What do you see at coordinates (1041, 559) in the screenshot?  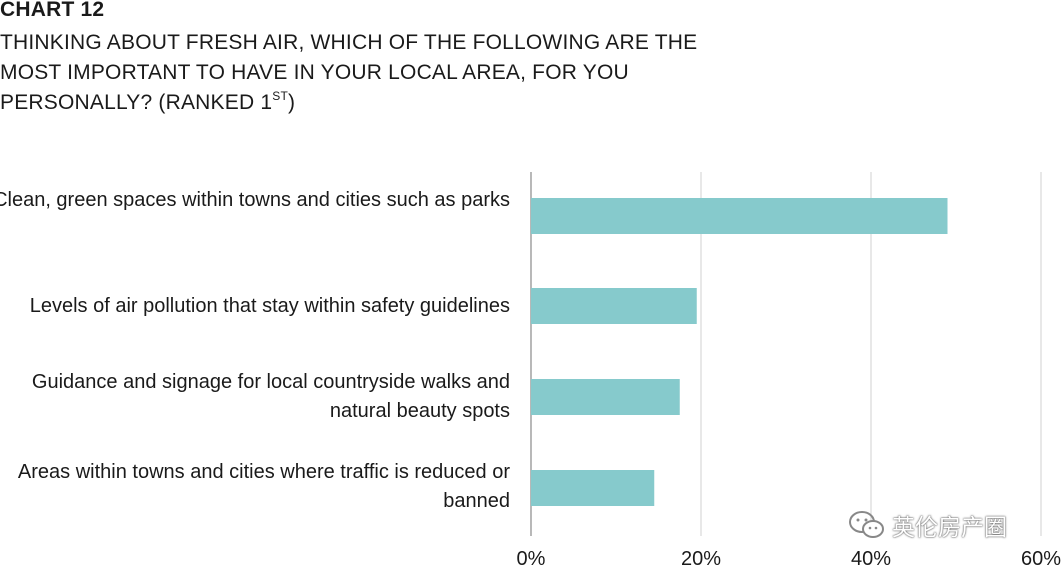 I see `x-tick-label: 60%` at bounding box center [1041, 559].